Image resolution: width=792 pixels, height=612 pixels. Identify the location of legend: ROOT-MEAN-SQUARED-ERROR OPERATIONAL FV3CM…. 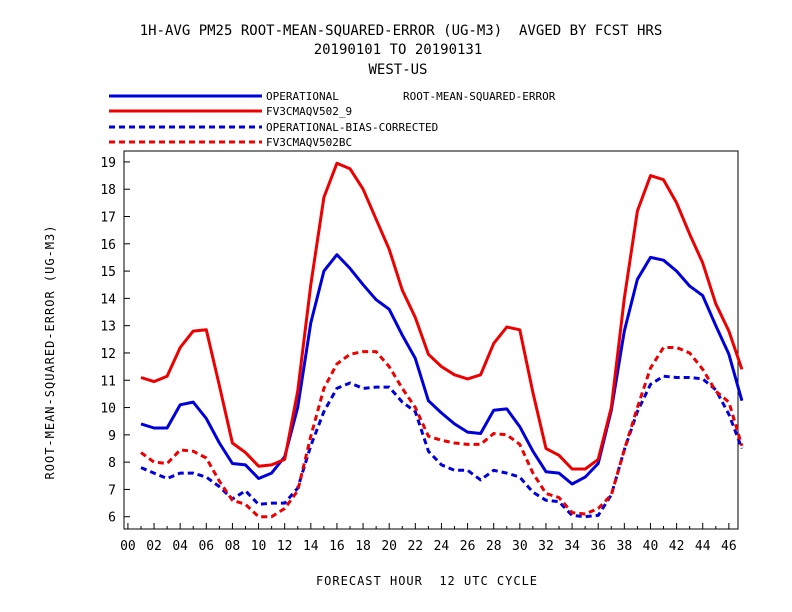
(332, 119).